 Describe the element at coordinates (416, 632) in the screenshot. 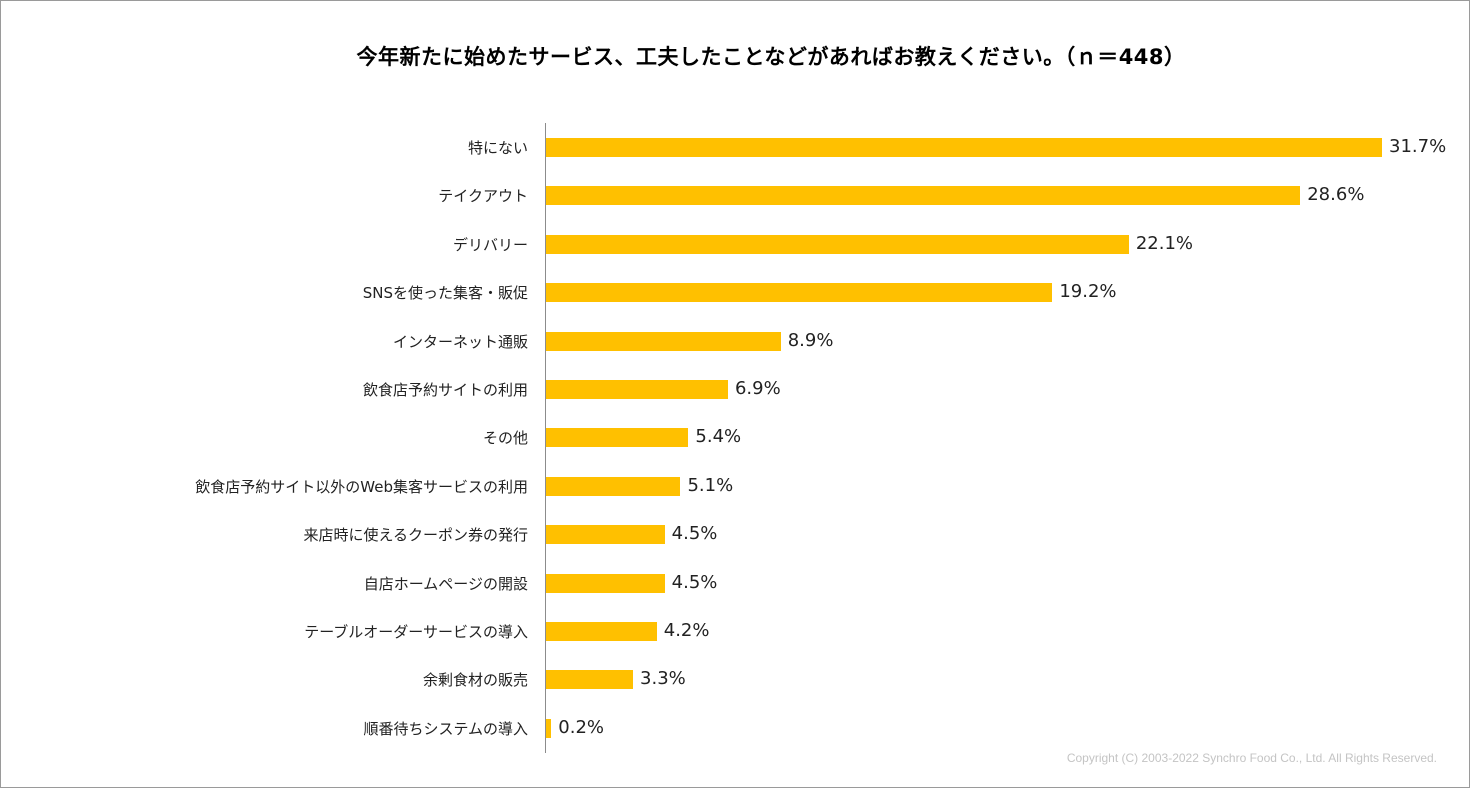

I see `category-label: テーブルオーダーサービスの導入` at that location.